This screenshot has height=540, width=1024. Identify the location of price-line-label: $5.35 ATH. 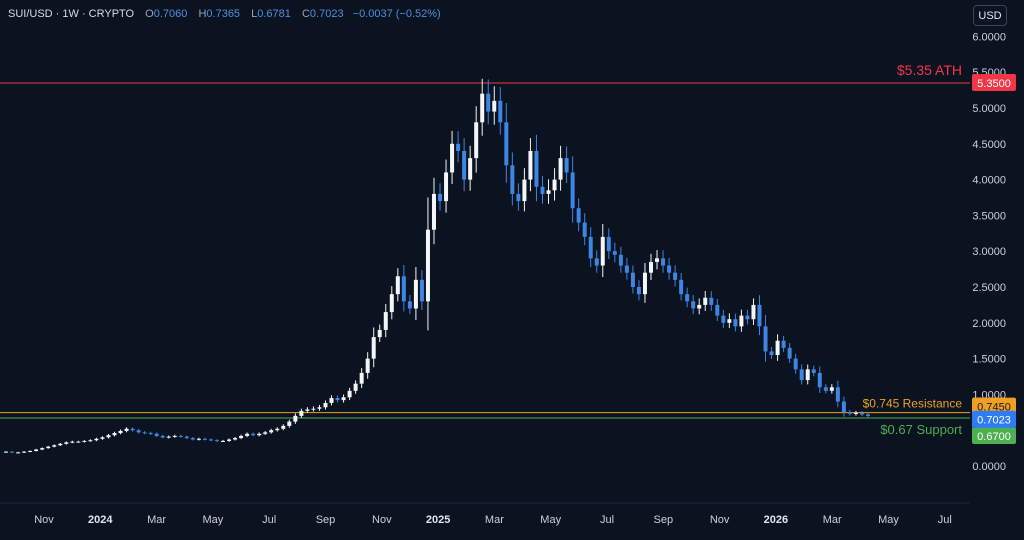
(929, 70).